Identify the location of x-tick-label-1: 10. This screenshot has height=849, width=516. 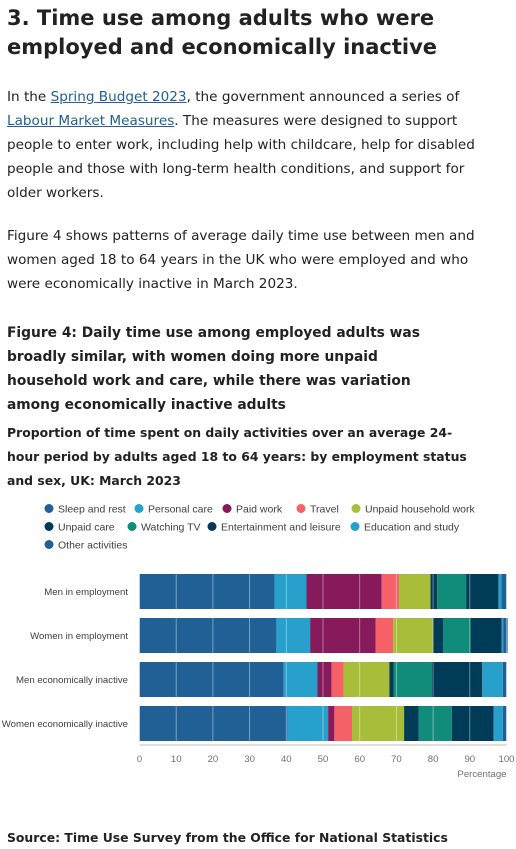
(176, 759).